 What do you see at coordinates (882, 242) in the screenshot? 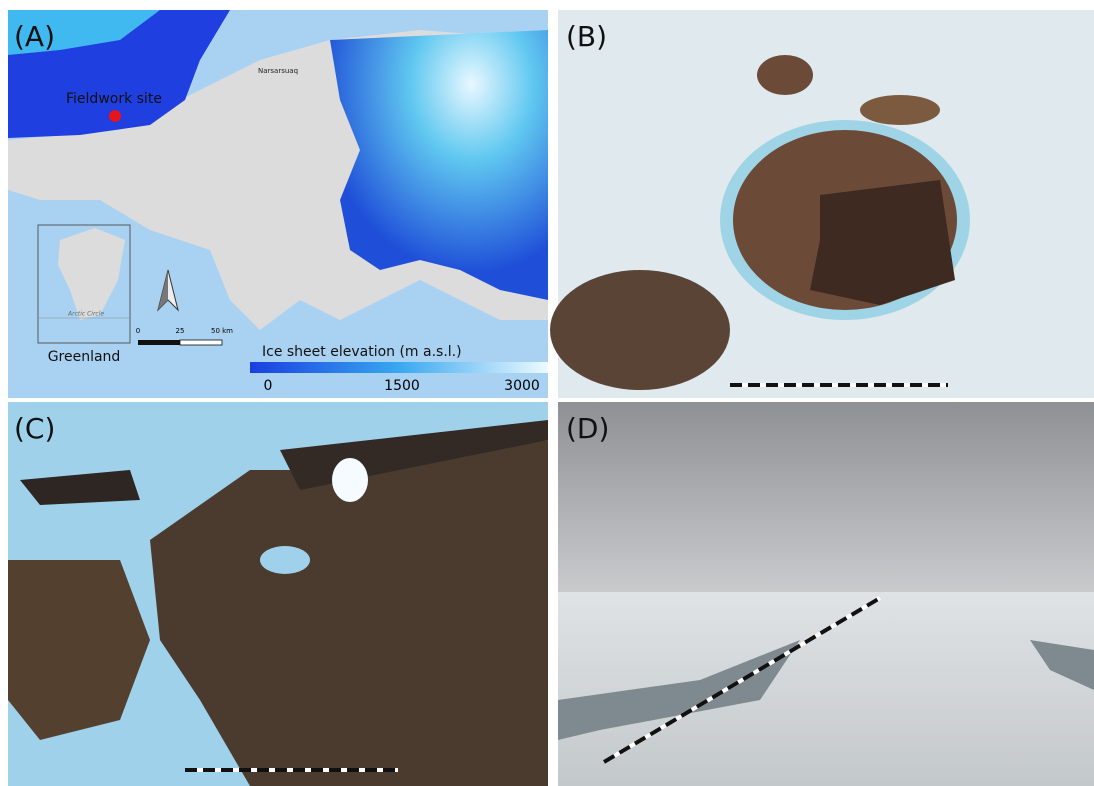
I see `cryoconite-dark` at bounding box center [882, 242].